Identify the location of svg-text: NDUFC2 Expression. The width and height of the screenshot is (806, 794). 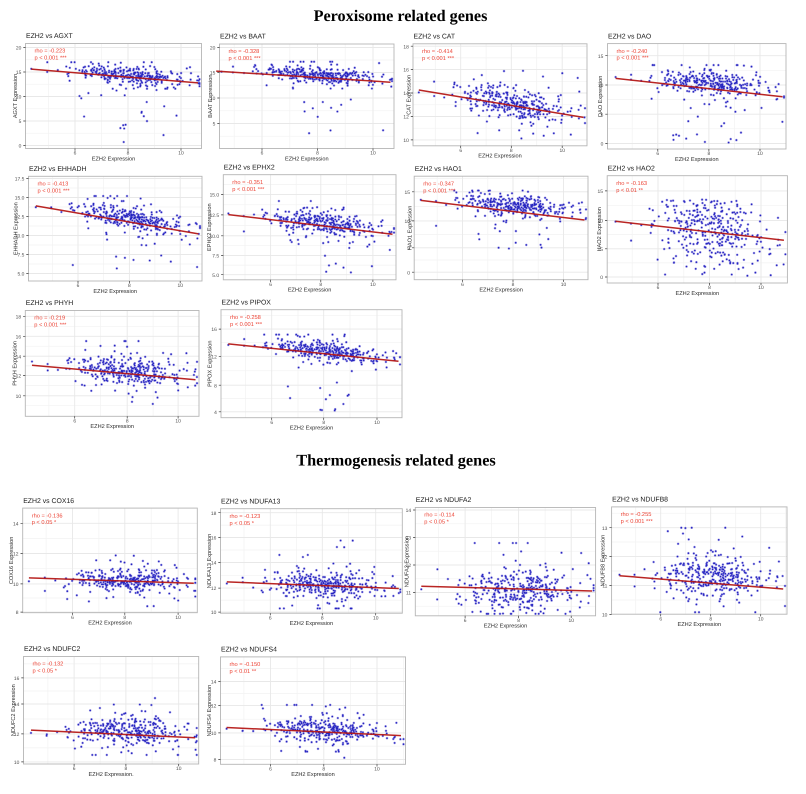
(13, 710).